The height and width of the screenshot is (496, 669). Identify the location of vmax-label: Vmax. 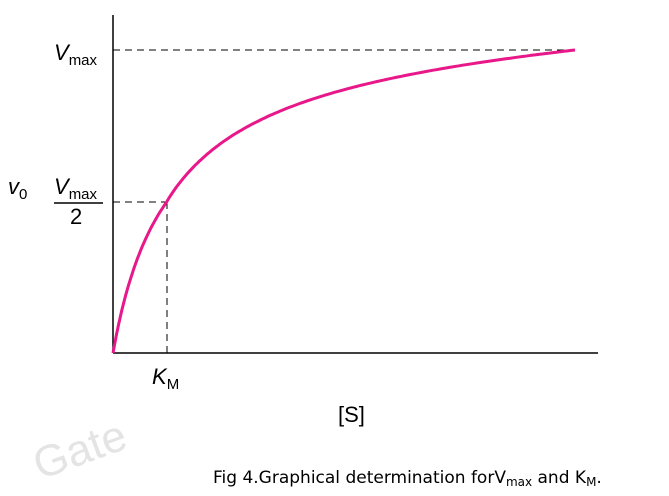
(76, 54).